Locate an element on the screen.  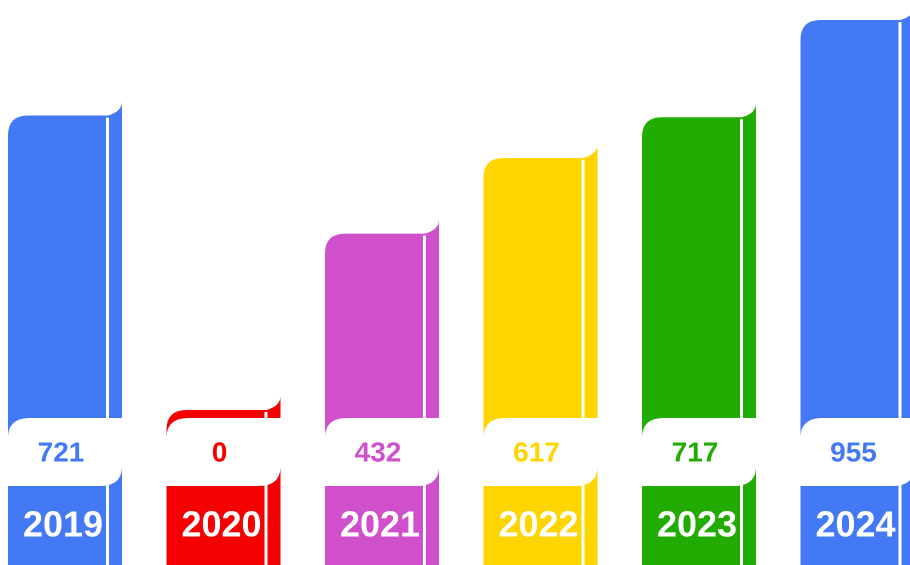
value-label: 0 is located at coordinates (220, 451).